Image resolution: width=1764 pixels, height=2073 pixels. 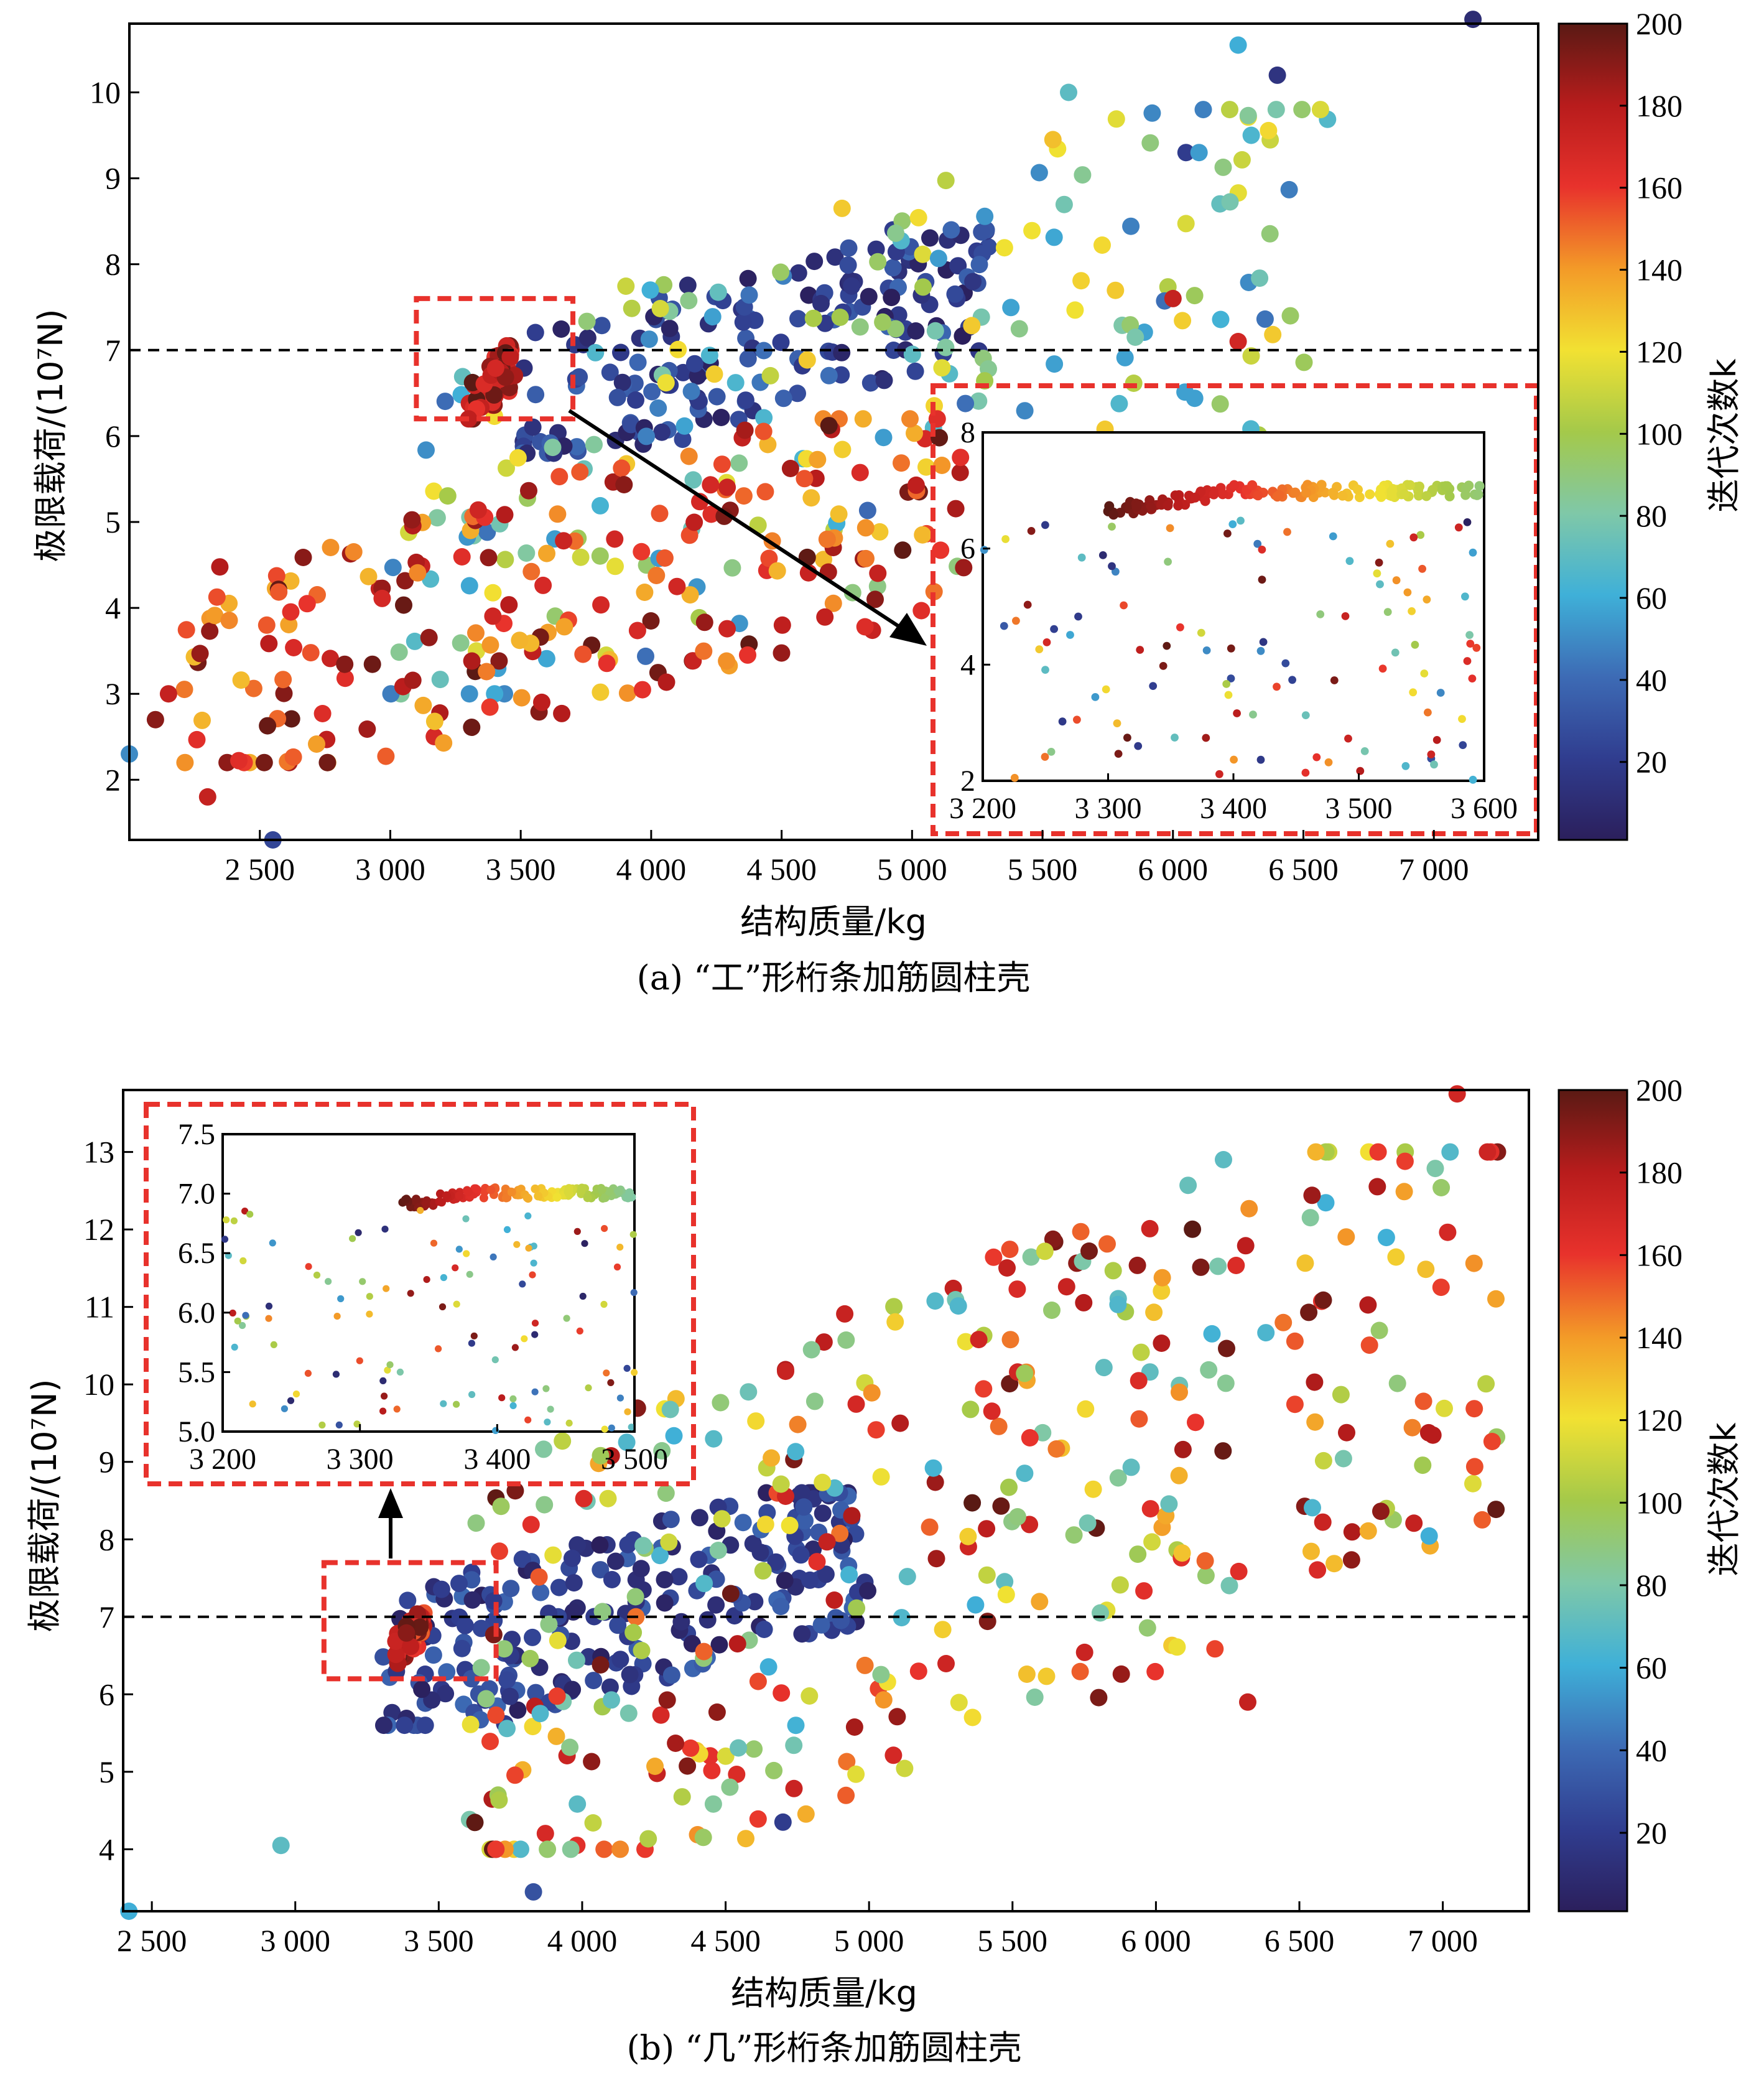 What do you see at coordinates (196, 1431) in the screenshot?
I see `inset-y-tick-label: 5.0` at bounding box center [196, 1431].